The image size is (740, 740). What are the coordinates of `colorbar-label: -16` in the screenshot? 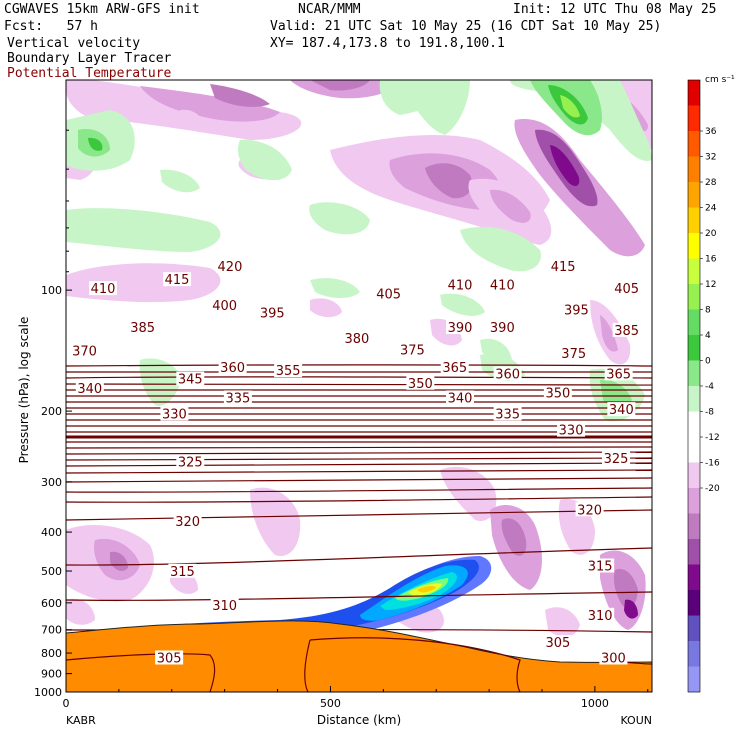 It's located at (712, 464).